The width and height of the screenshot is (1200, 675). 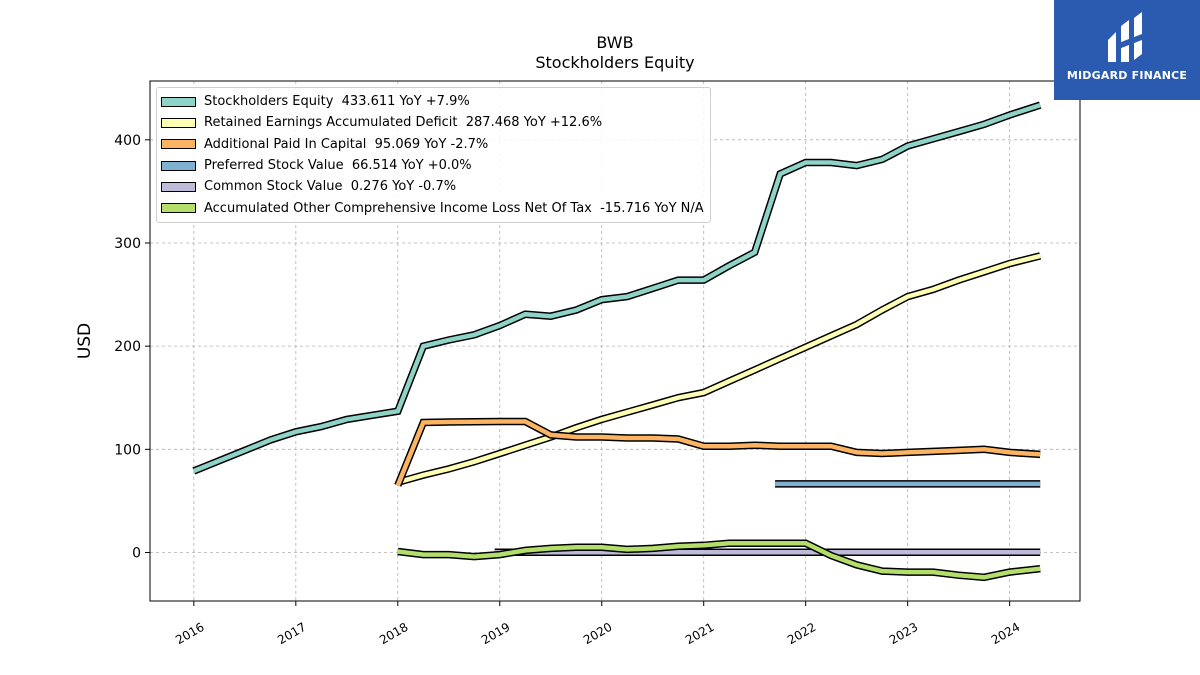 I want to click on midgard-logo-icon, so click(x=1125, y=37).